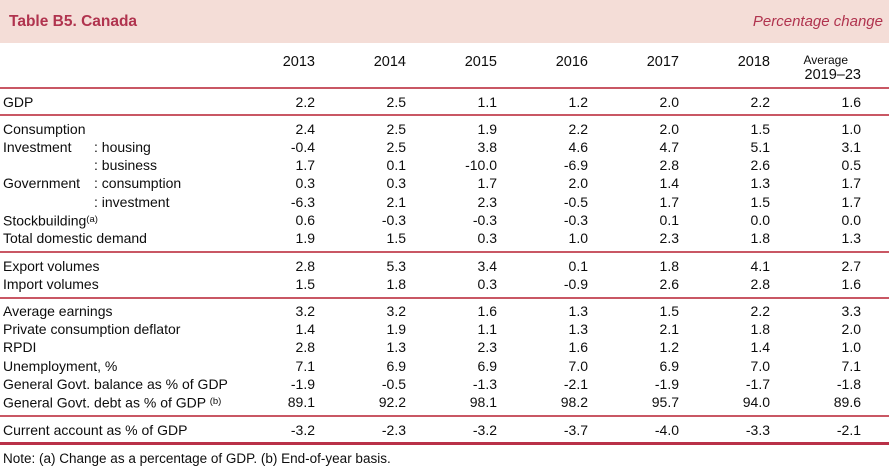  Describe the element at coordinates (20, 347) in the screenshot. I see `row-label-text: RPDI` at that location.